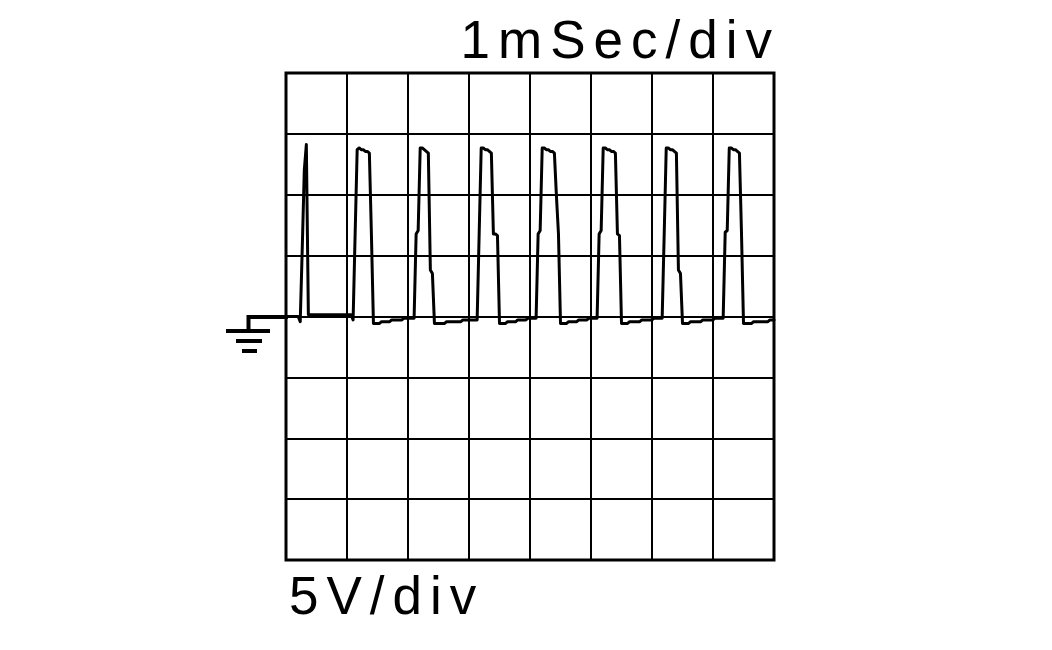  I want to click on text: 5V/div, so click(387, 595).